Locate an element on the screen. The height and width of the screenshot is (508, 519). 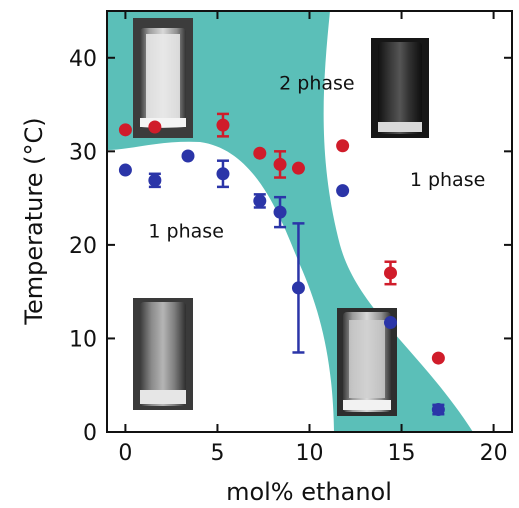
y-tick-label: 0 is located at coordinates (90, 433).